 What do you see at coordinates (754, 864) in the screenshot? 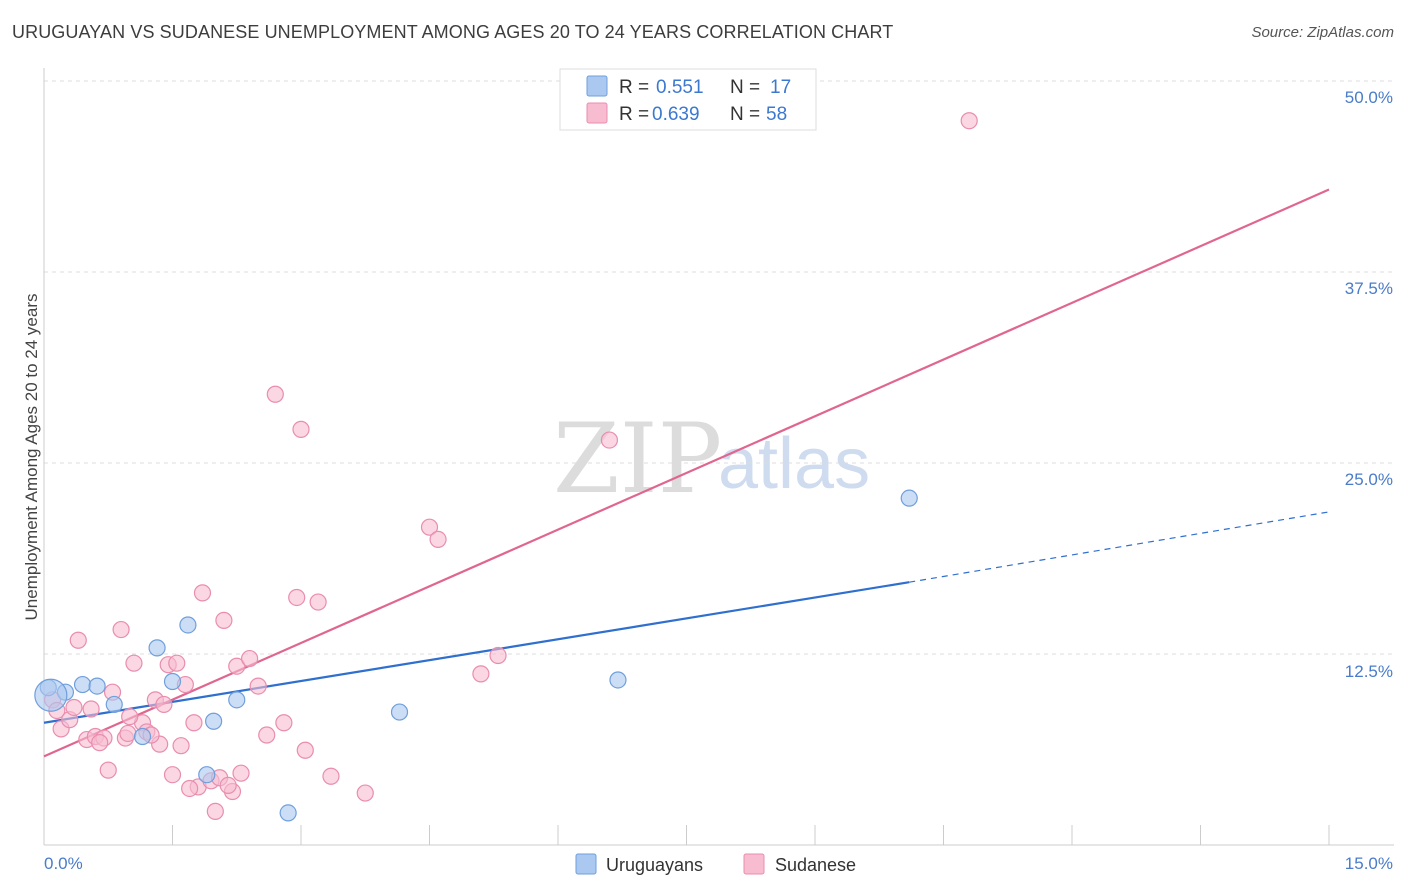
I see `bottom-legend-swatch-sudanese` at bounding box center [754, 864].